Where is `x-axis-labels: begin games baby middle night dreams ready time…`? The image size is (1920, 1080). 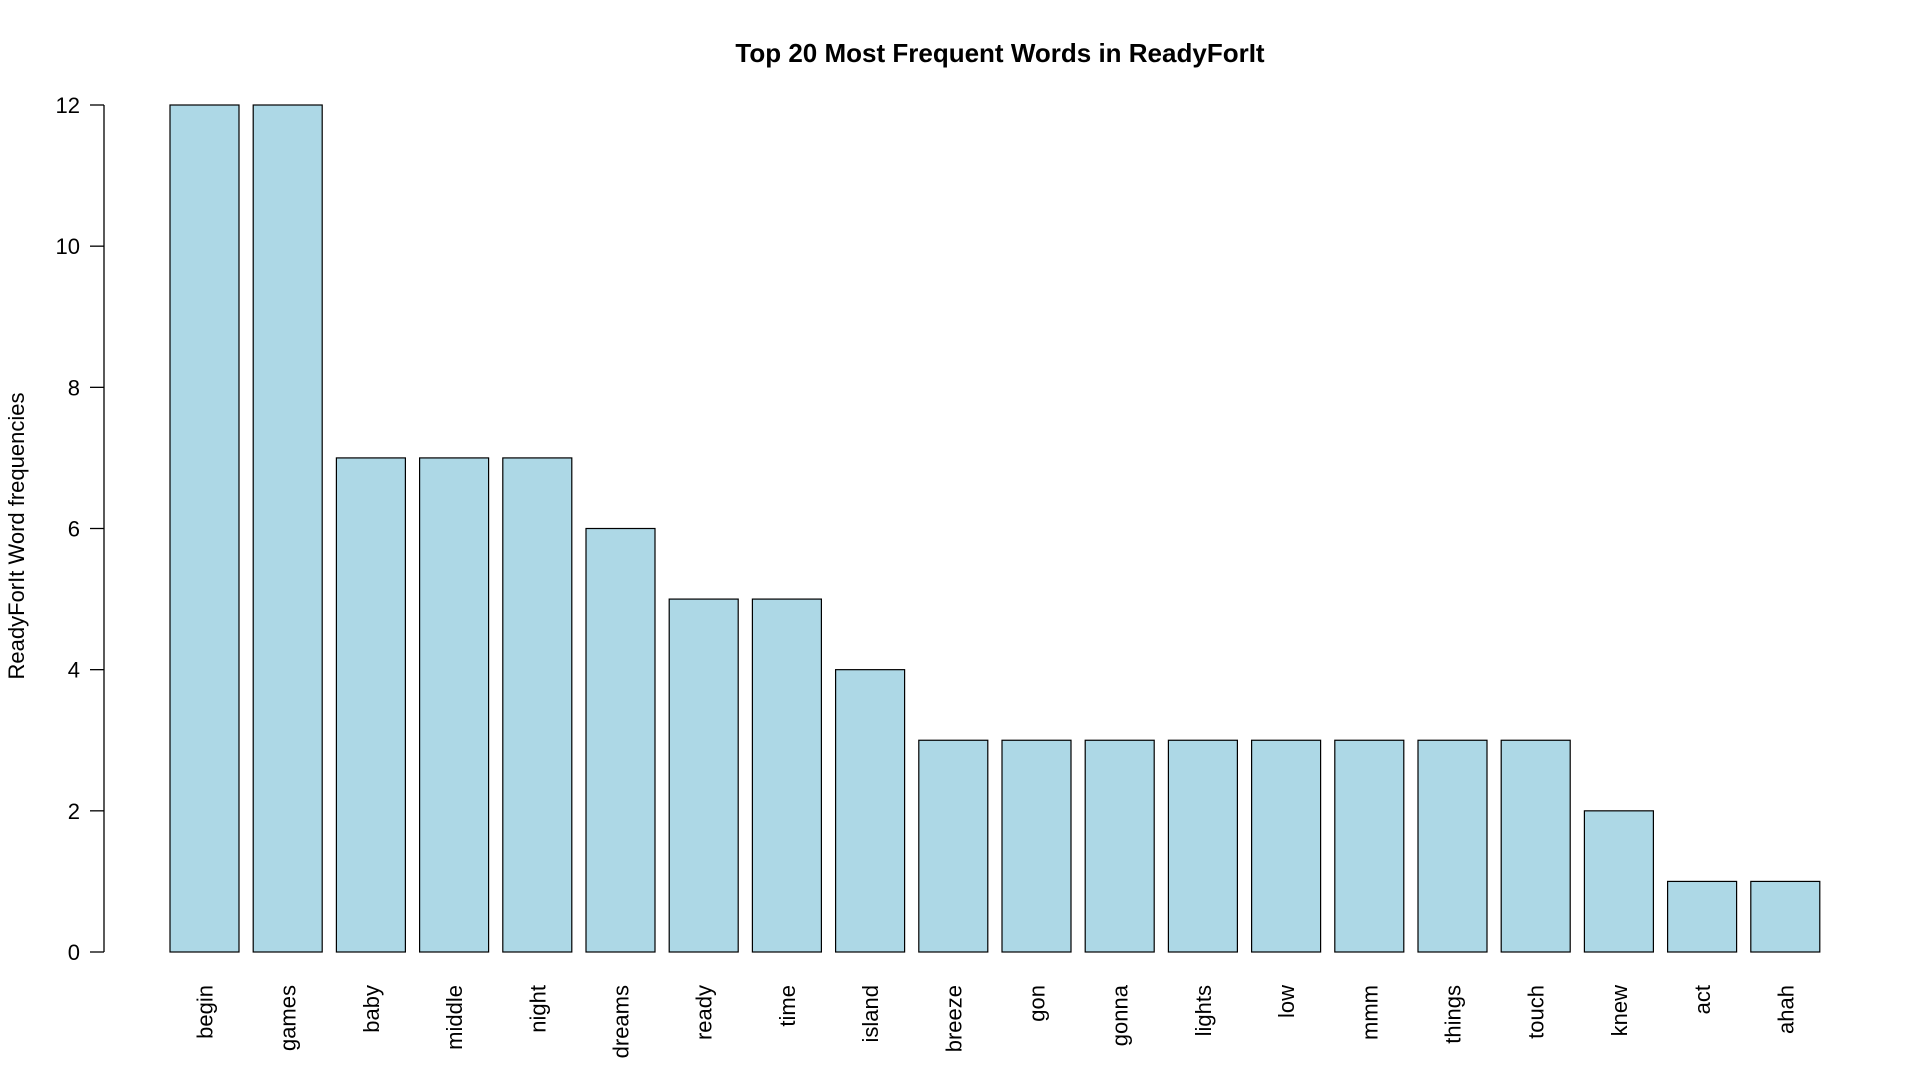
x-axis-labels: begin games baby middle night dreams ready time… is located at coordinates (996, 1021).